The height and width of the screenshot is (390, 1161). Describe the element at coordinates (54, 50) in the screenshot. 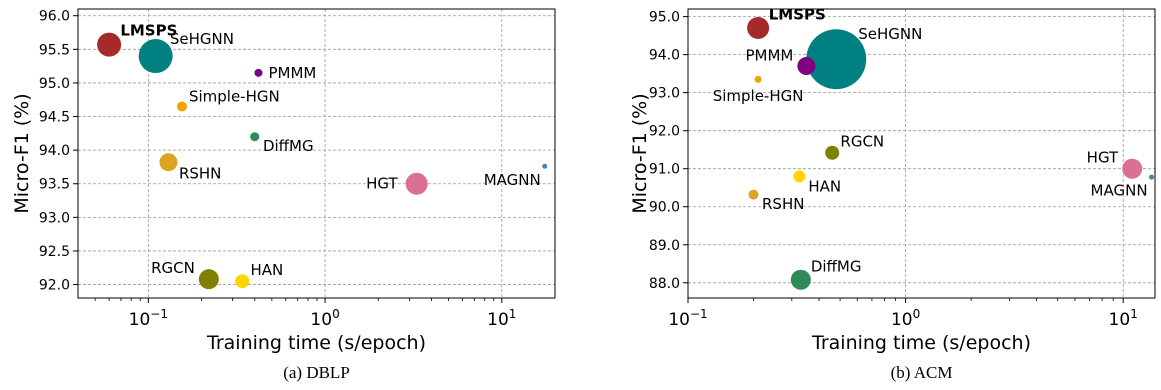

I see `y-tick-label: 95.5` at that location.